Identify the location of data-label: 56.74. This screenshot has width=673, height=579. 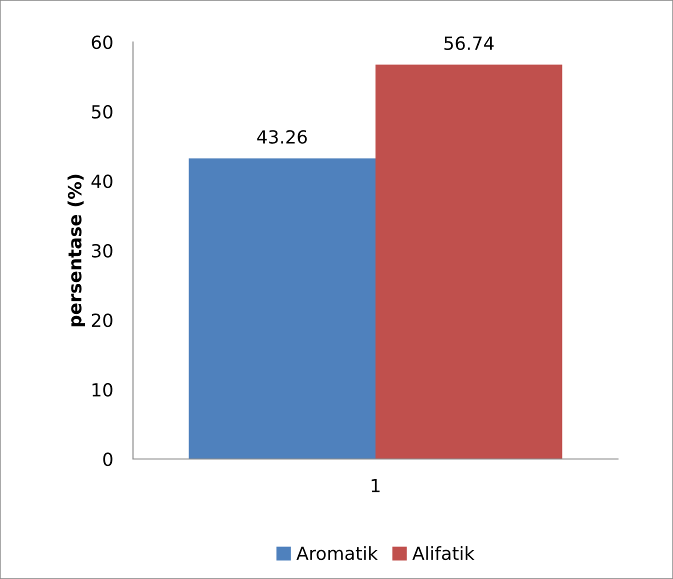
(469, 43).